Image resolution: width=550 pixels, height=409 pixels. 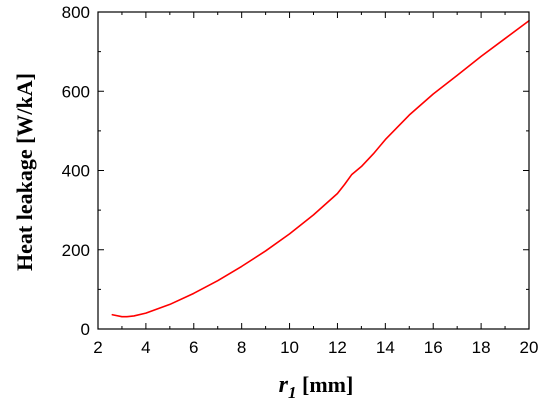 I want to click on x-tick-label: 18, so click(x=481, y=347).